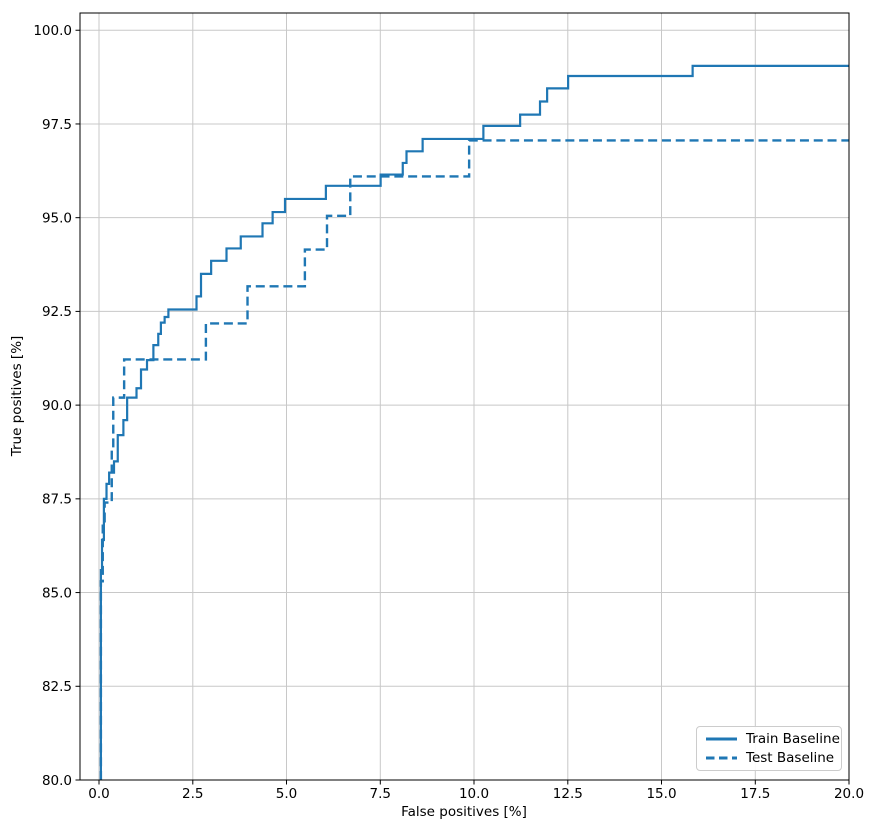  I want to click on y-tick-label: 85.0, so click(57, 593).